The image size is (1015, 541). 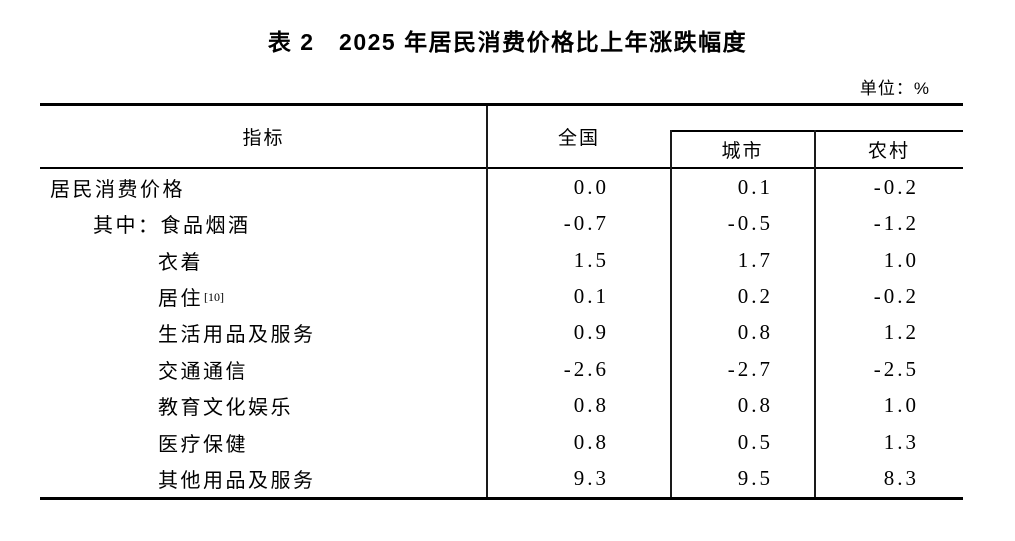 I want to click on value-cell: 1.7, so click(x=743, y=260).